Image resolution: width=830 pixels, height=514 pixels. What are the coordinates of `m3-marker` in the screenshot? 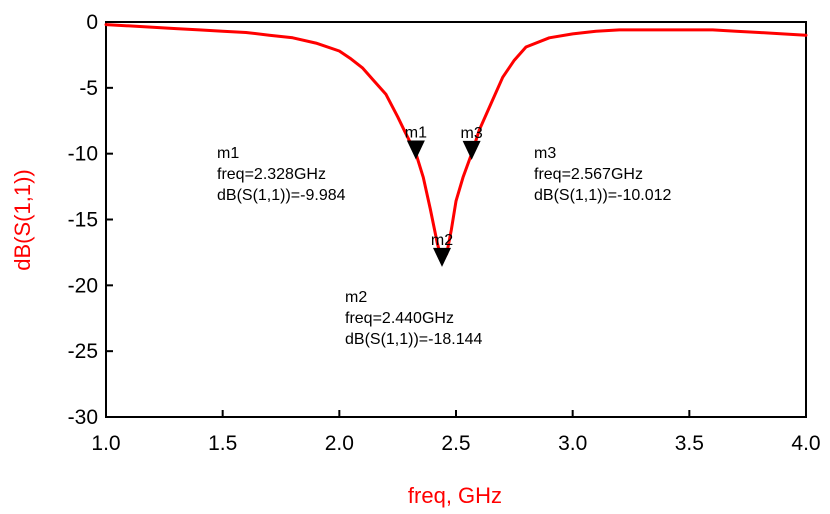 It's located at (471, 150).